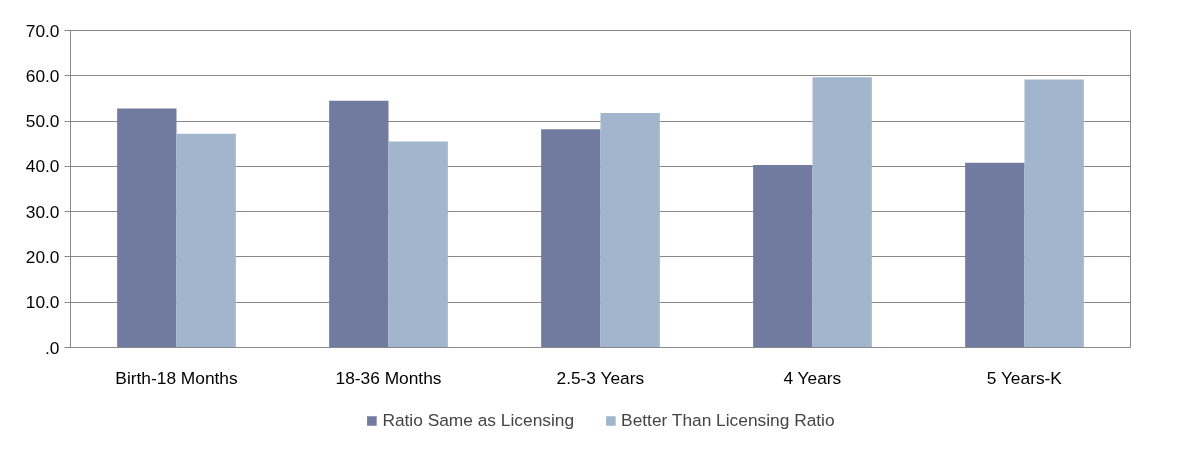 This screenshot has height=470, width=1193. What do you see at coordinates (812, 377) in the screenshot?
I see `x-tick-label: 4 Years` at bounding box center [812, 377].